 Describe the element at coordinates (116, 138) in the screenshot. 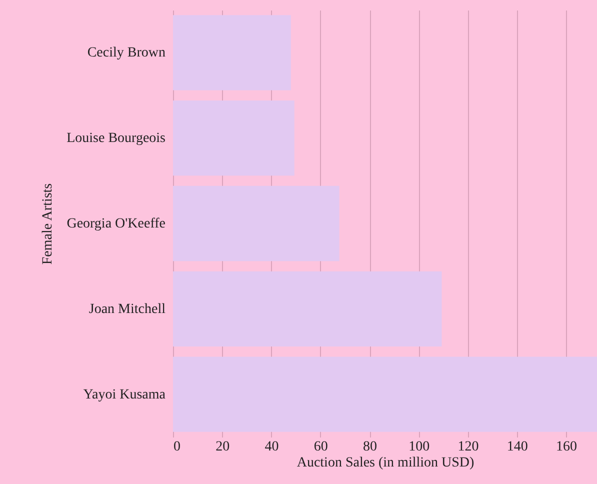

I see `y-tick-label: Louise Bourgeois` at that location.